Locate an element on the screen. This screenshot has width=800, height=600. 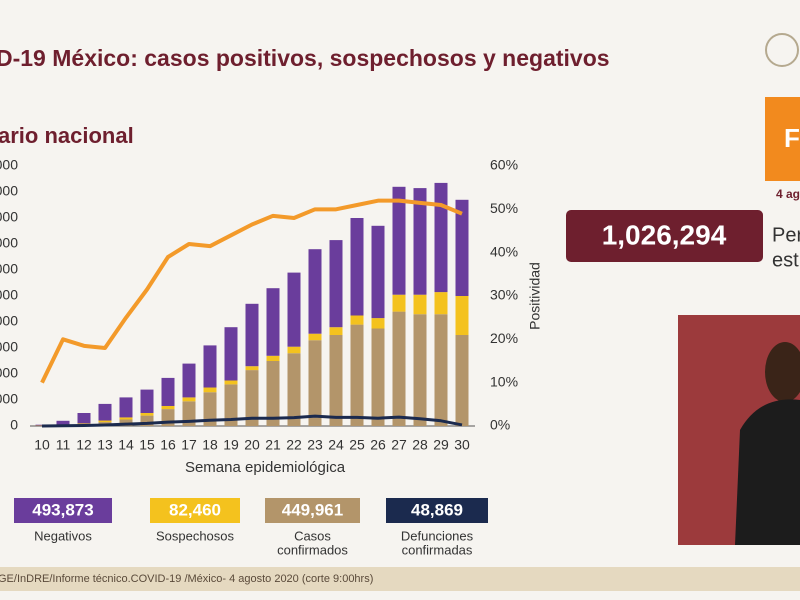
y2-tick-label: 30% is located at coordinates (504, 295).